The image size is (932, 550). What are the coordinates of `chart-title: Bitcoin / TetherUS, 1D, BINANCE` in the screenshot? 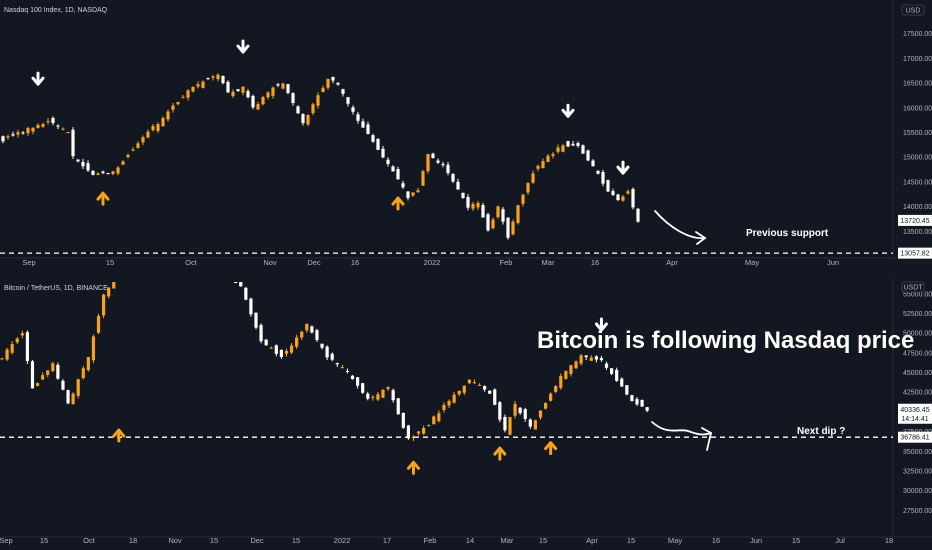 It's located at (56, 288).